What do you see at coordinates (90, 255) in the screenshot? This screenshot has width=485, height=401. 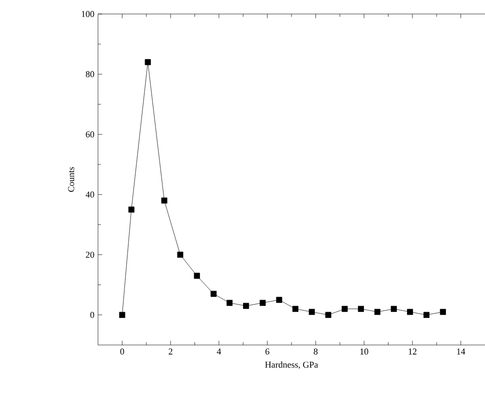 I see `y-tick-label: 20` at bounding box center [90, 255].